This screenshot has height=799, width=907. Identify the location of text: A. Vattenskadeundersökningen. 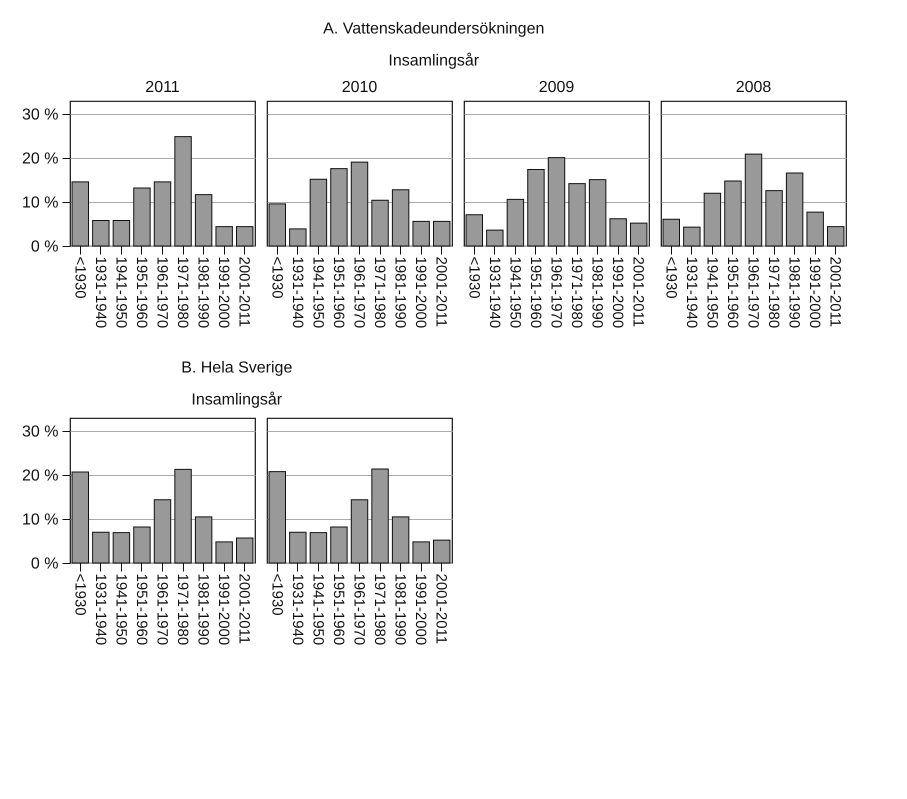
(433, 29).